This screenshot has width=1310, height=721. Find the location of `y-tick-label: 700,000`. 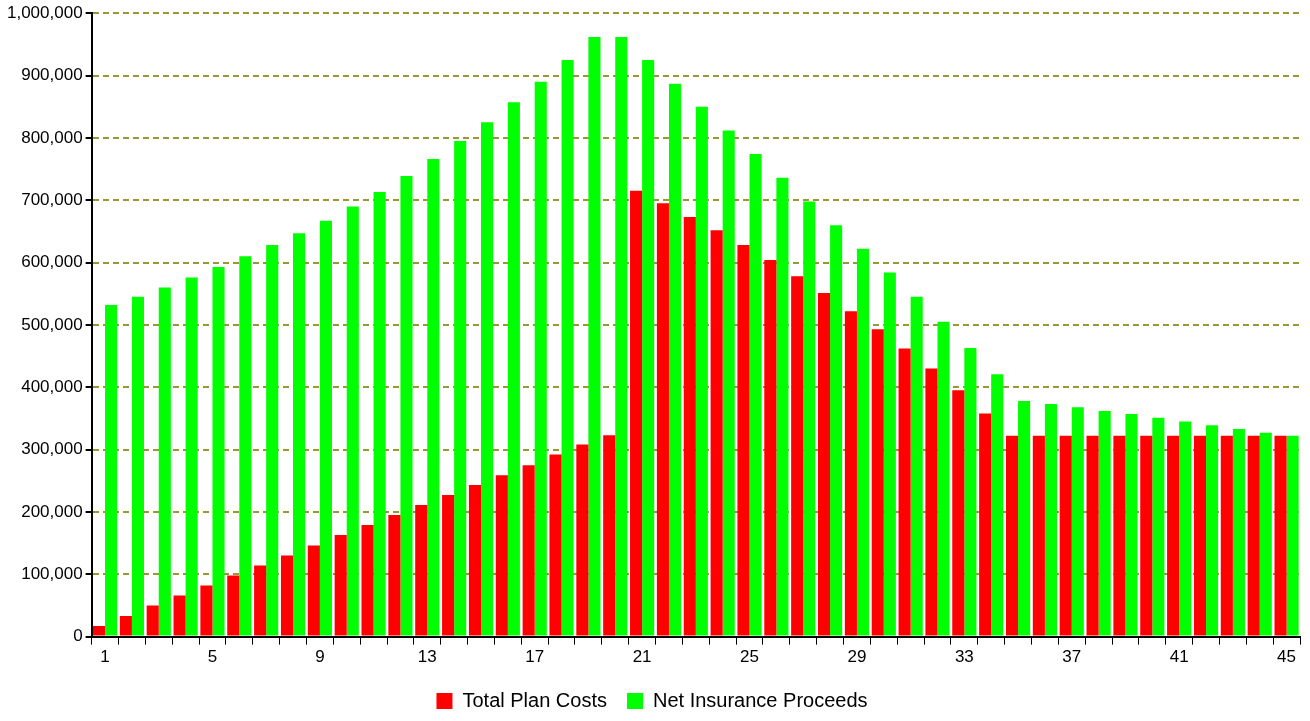

y-tick-label: 700,000 is located at coordinates (52, 199).